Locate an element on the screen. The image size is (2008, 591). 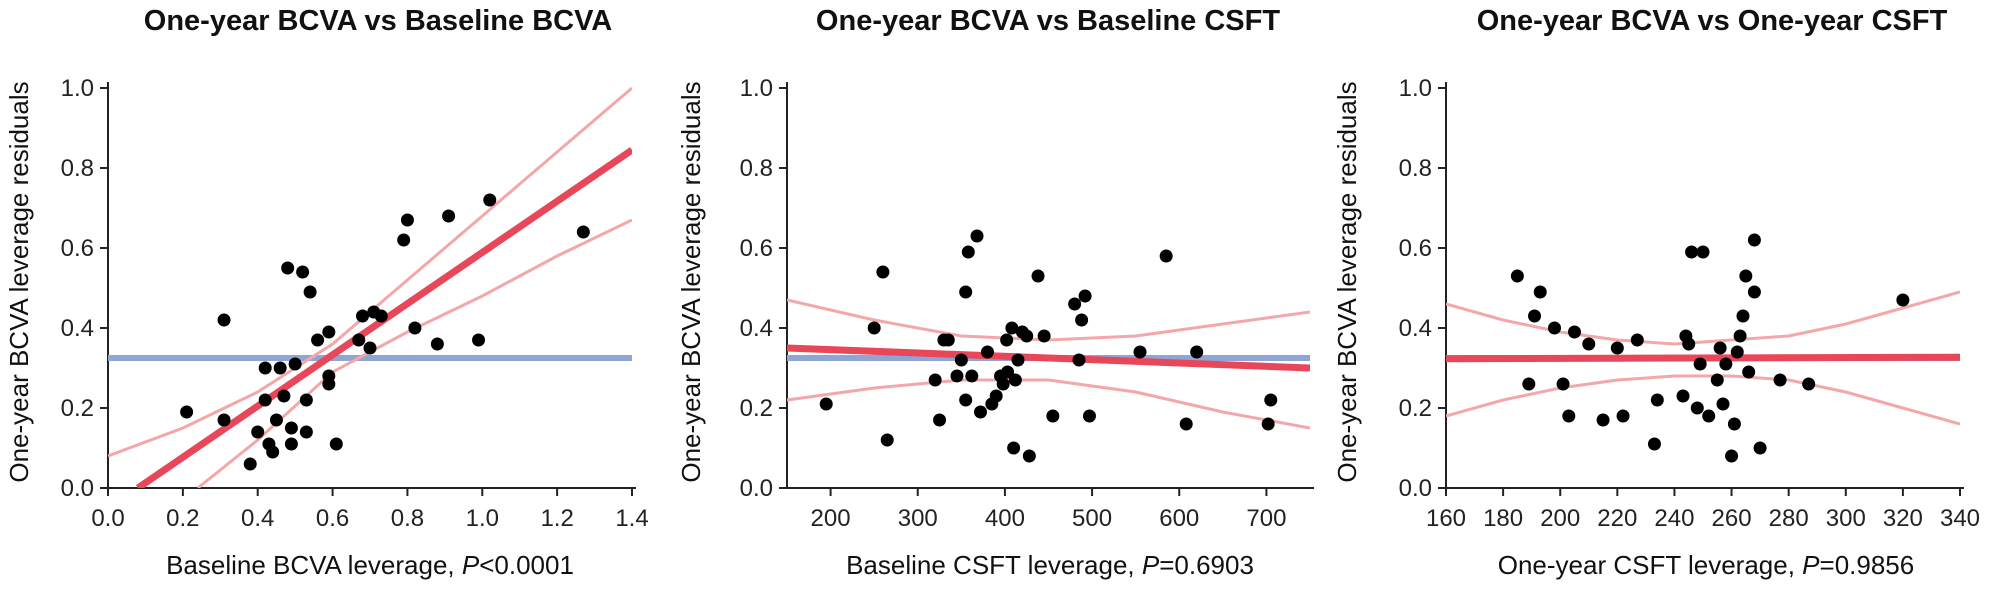
ci-upper-line is located at coordinates (1703, 318).